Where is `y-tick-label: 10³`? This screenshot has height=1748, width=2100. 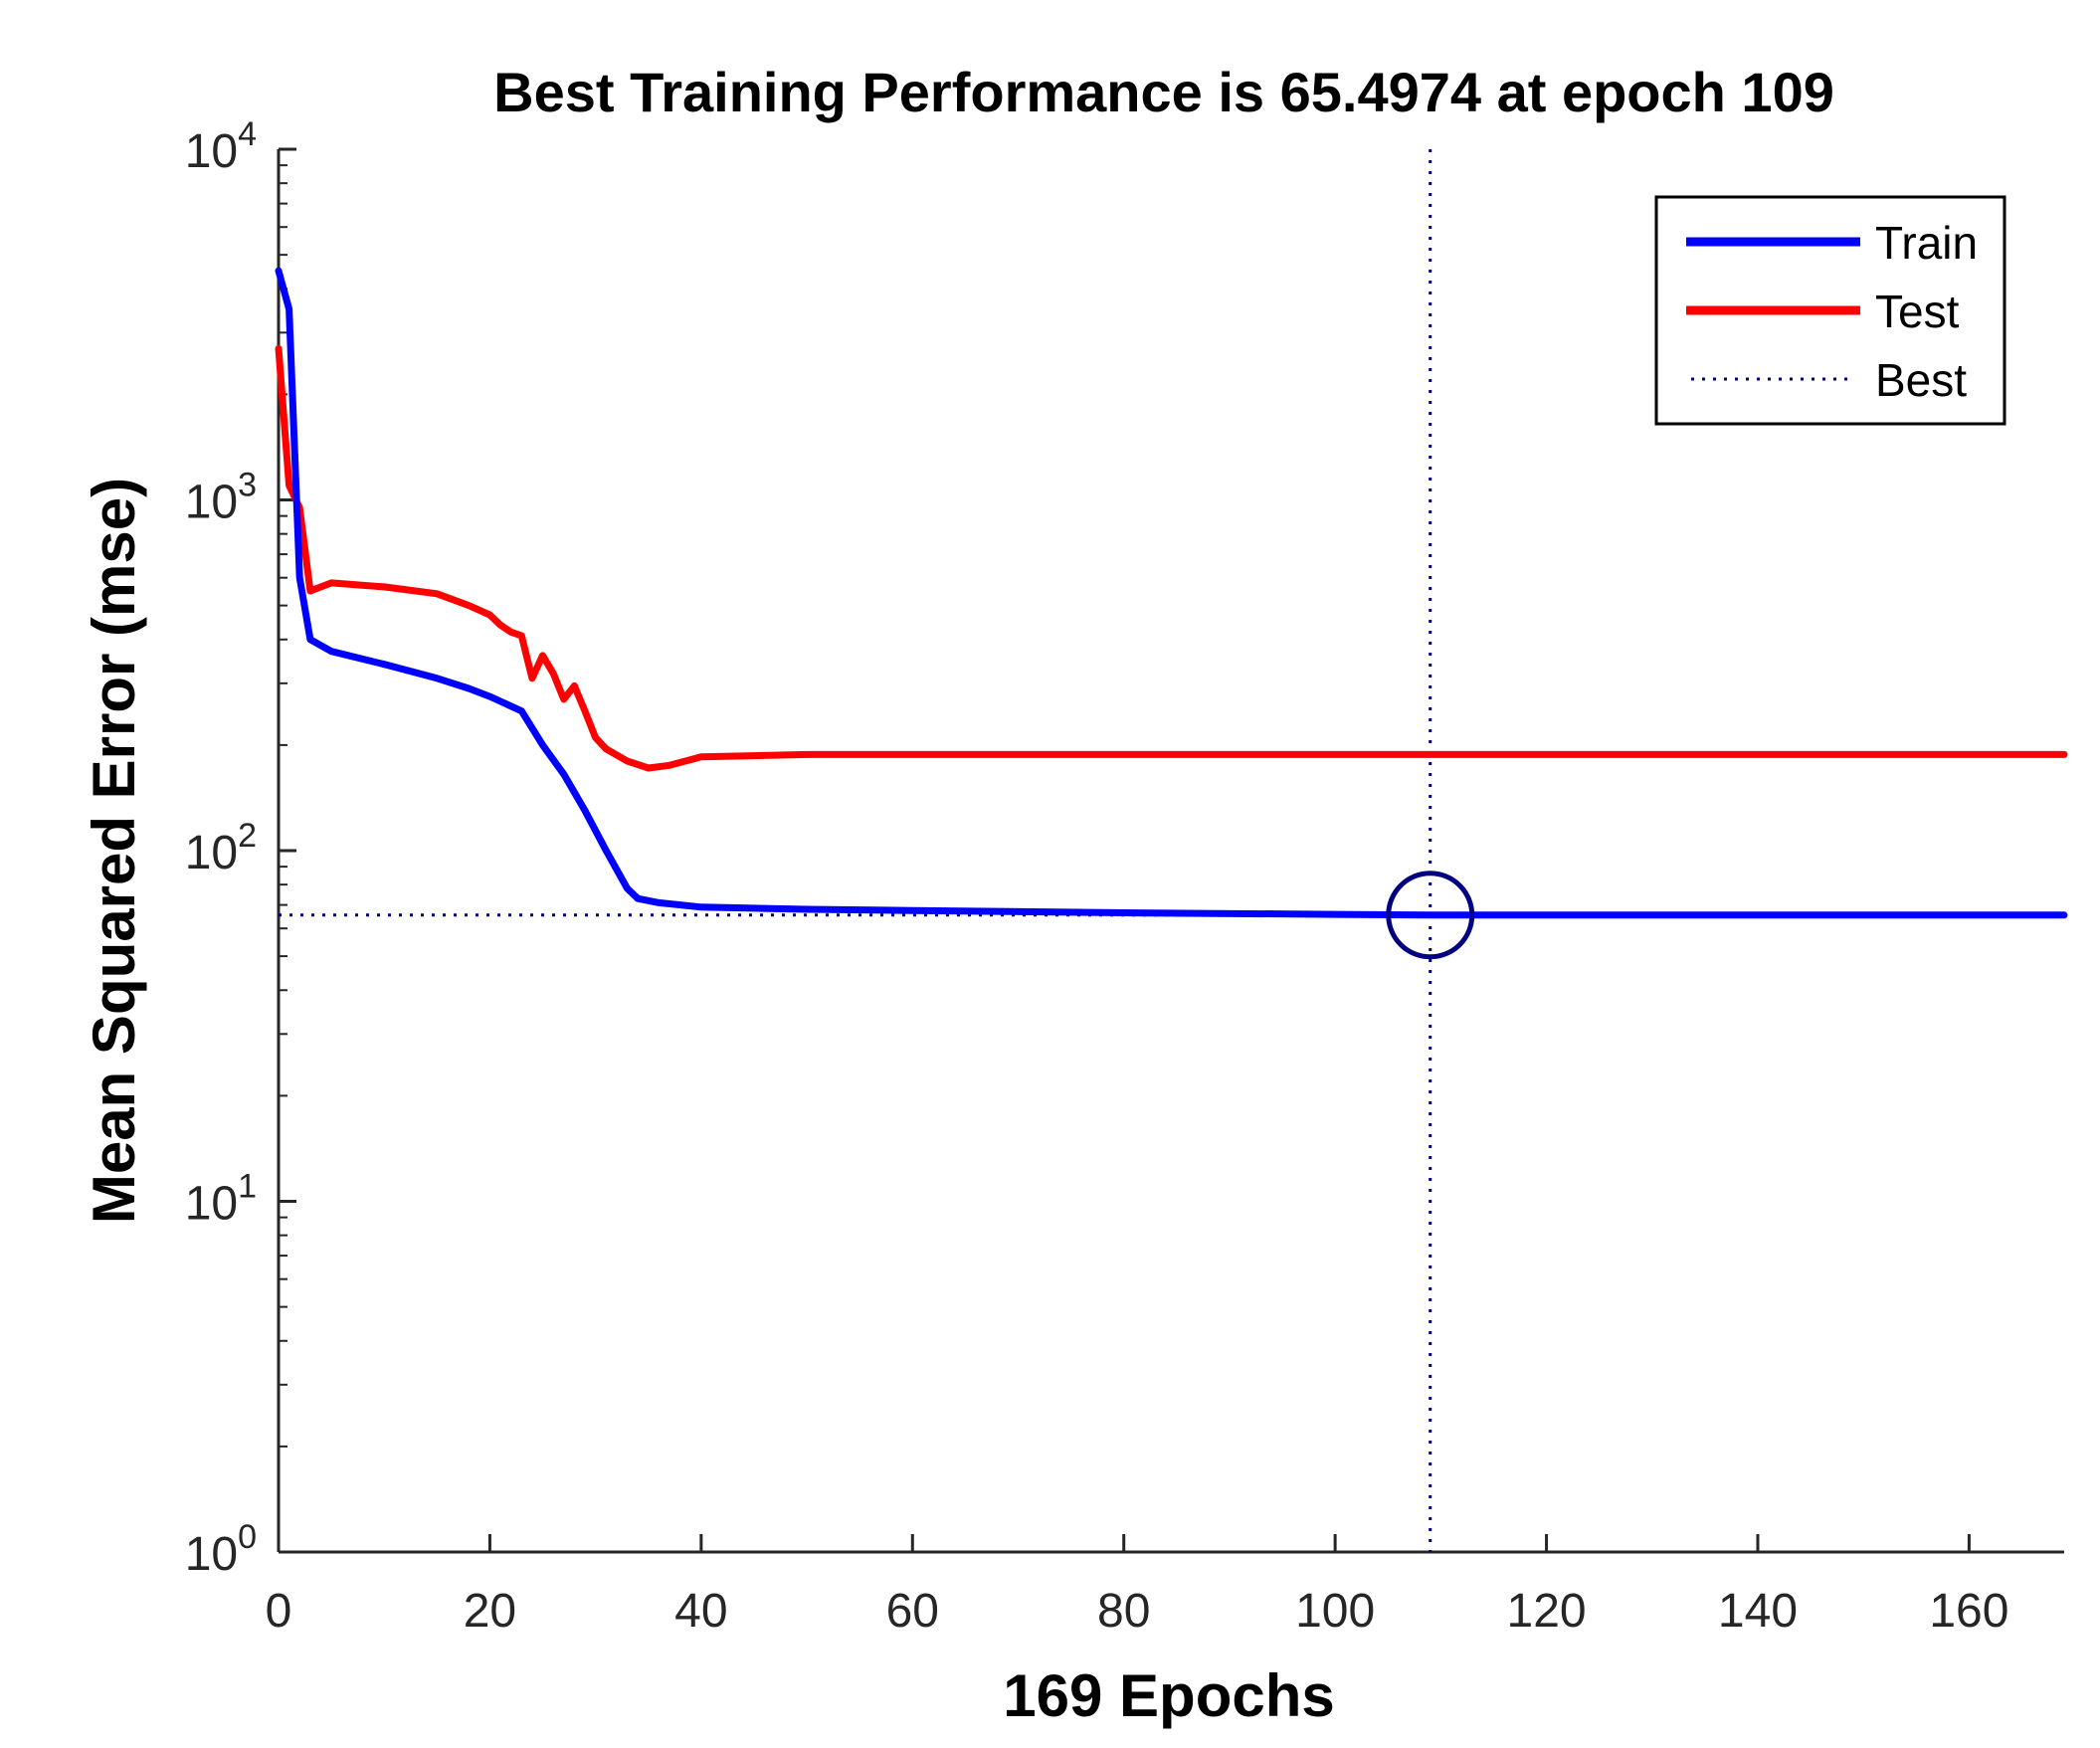
y-tick-label: 10³ is located at coordinates (221, 498).